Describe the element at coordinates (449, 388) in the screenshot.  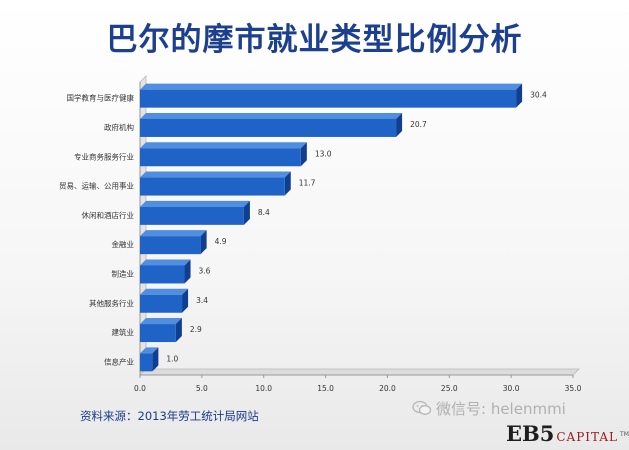
I see `x-tick-label: 25.0` at that location.